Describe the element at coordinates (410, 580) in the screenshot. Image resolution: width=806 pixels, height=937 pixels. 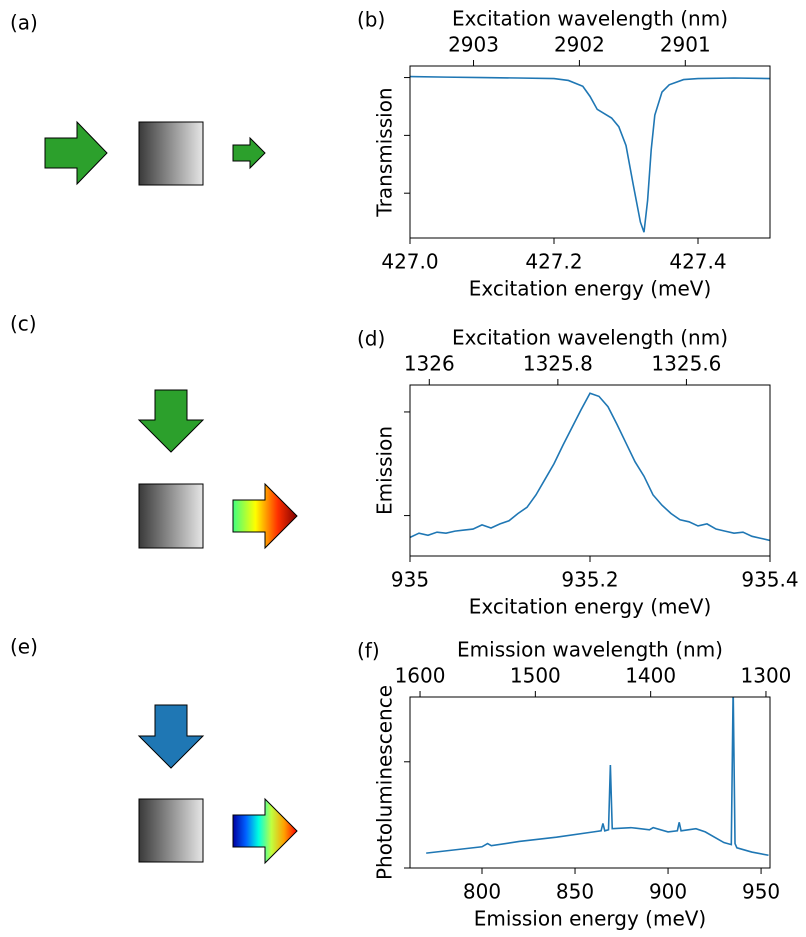
I see `x-tick-label: 935` at that location.